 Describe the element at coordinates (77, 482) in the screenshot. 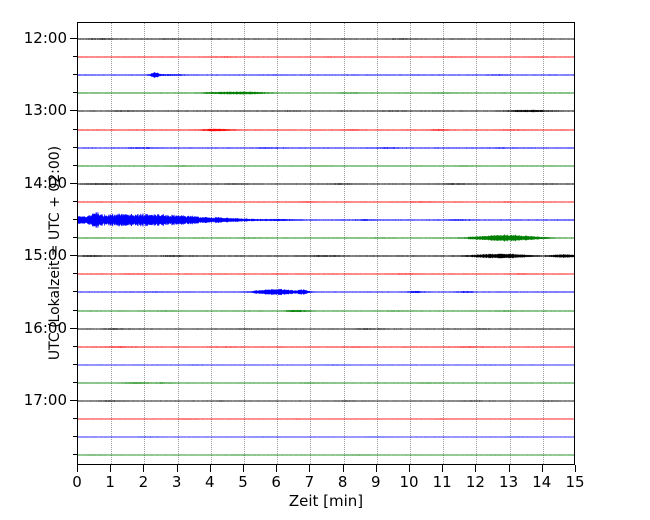

I see `x-tick-label-0: 0` at that location.